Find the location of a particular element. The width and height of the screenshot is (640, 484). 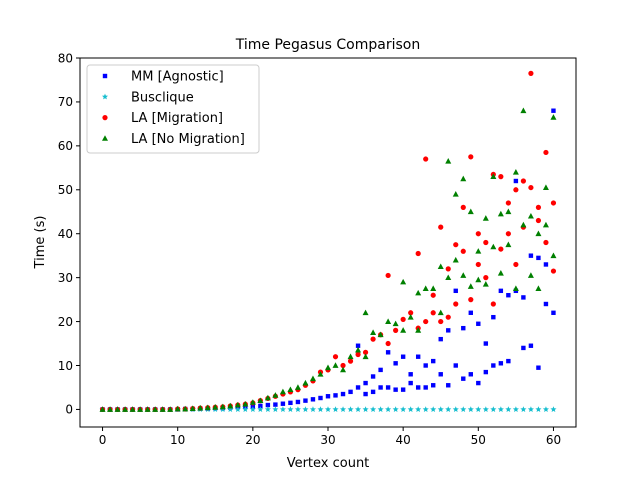

y-tick-label: 20 is located at coordinates (65, 322).